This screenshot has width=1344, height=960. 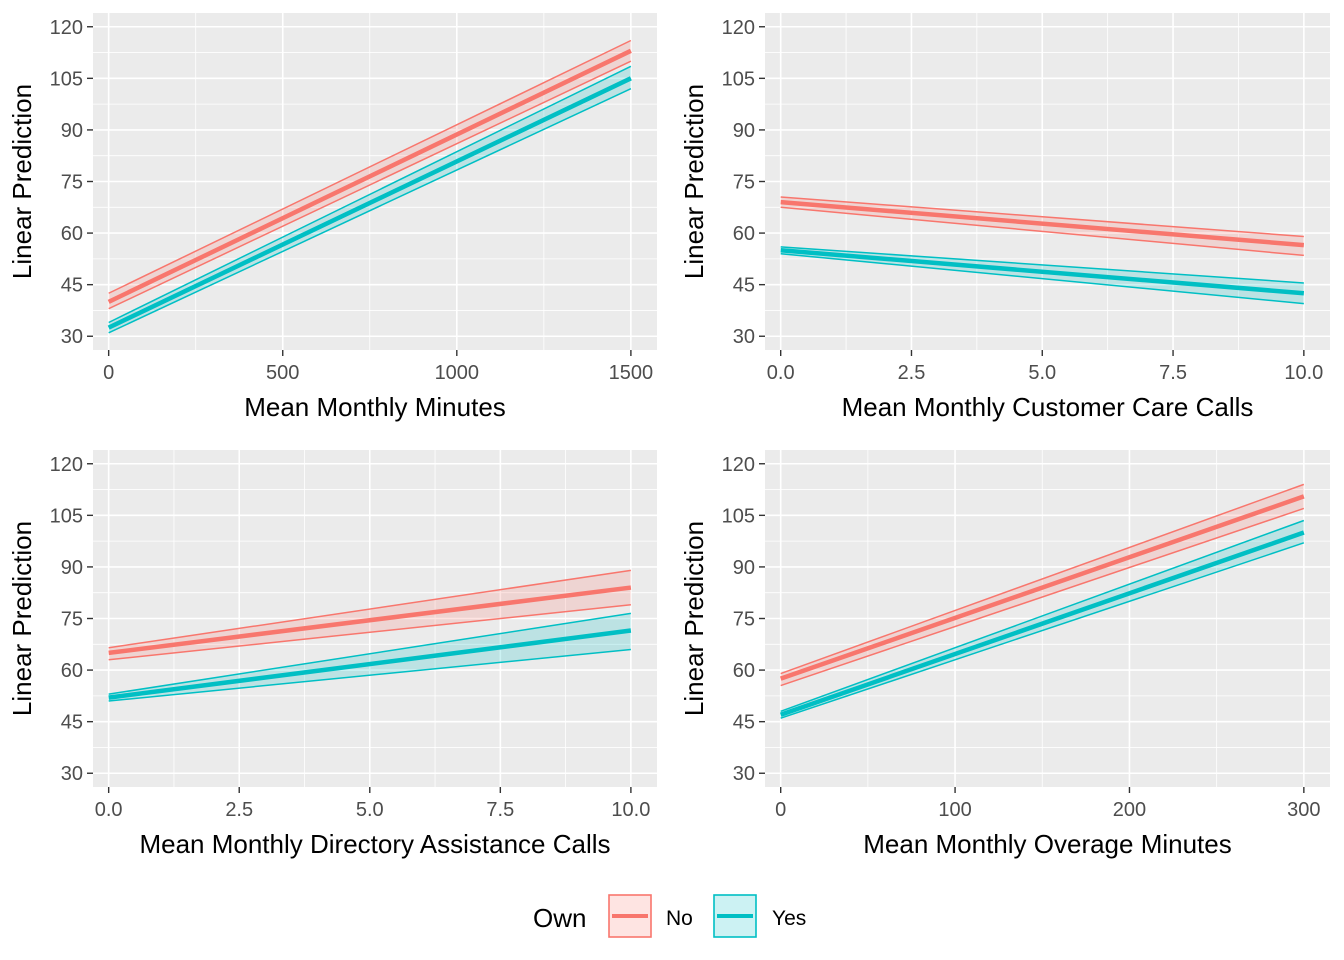 What do you see at coordinates (282, 373) in the screenshot?
I see `x-tick-label: 500` at bounding box center [282, 373].